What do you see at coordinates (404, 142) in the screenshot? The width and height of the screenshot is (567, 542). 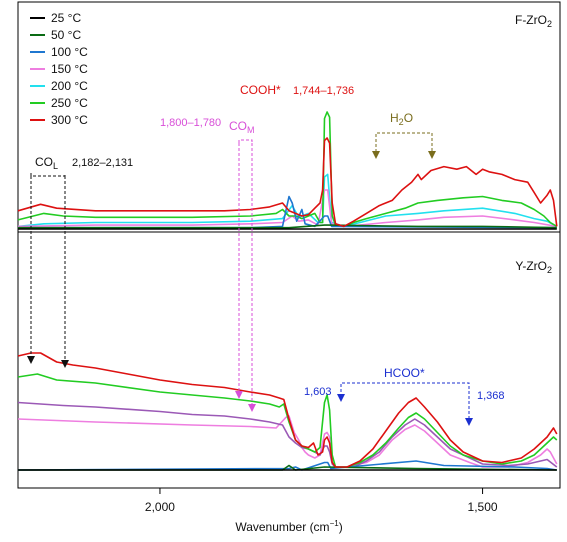 I see `h2o-bracket` at bounding box center [404, 142].